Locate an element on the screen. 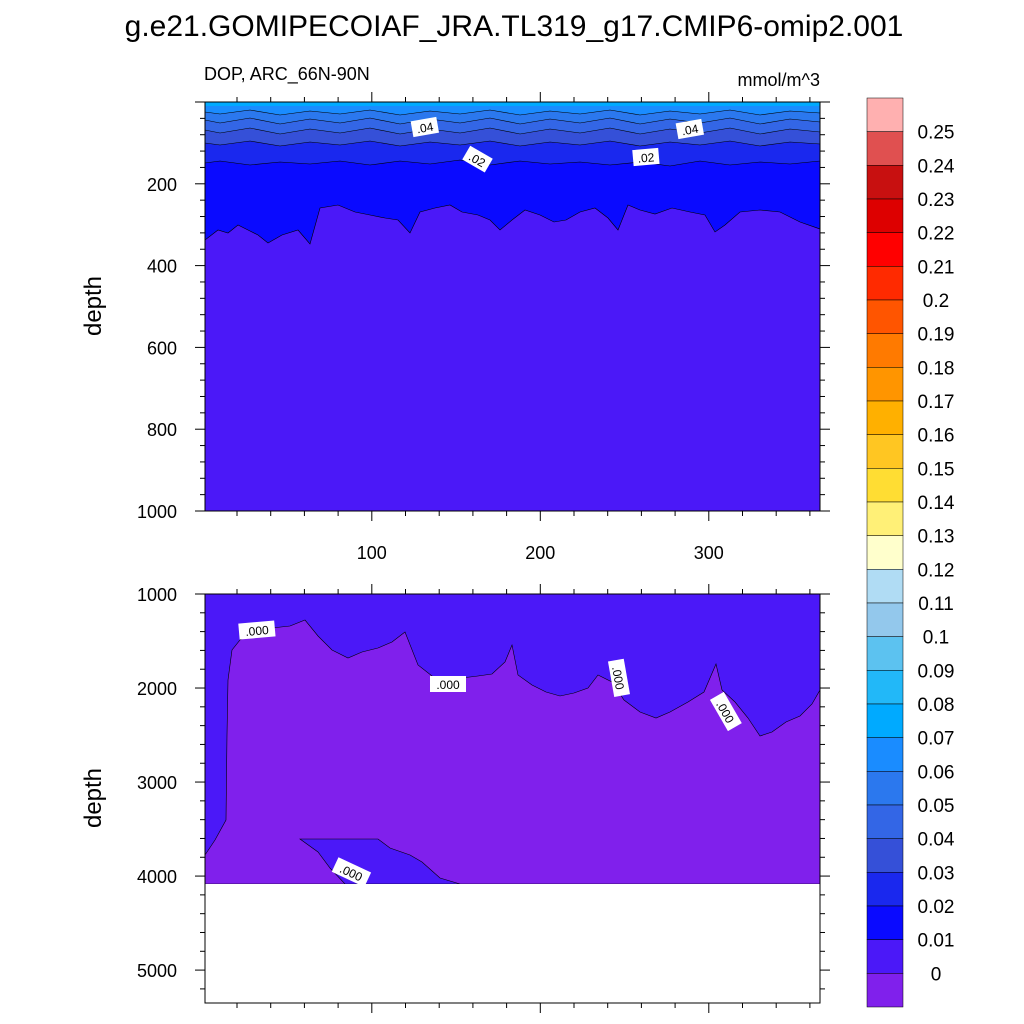  bottom-contour-label-2: .000 is located at coordinates (448, 684).